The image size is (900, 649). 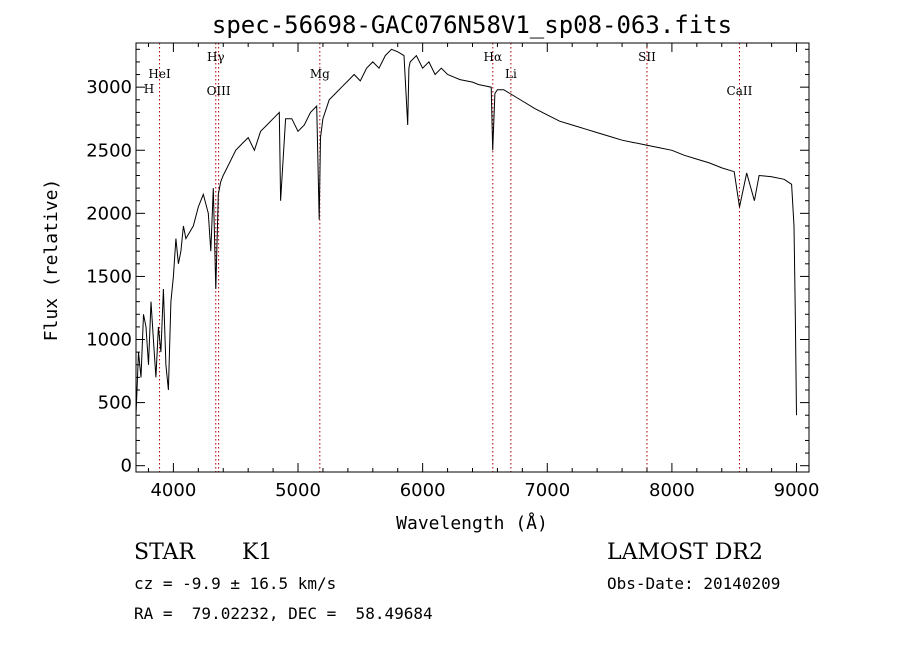 I want to click on y-tick-label-1: 500, so click(x=115, y=403).